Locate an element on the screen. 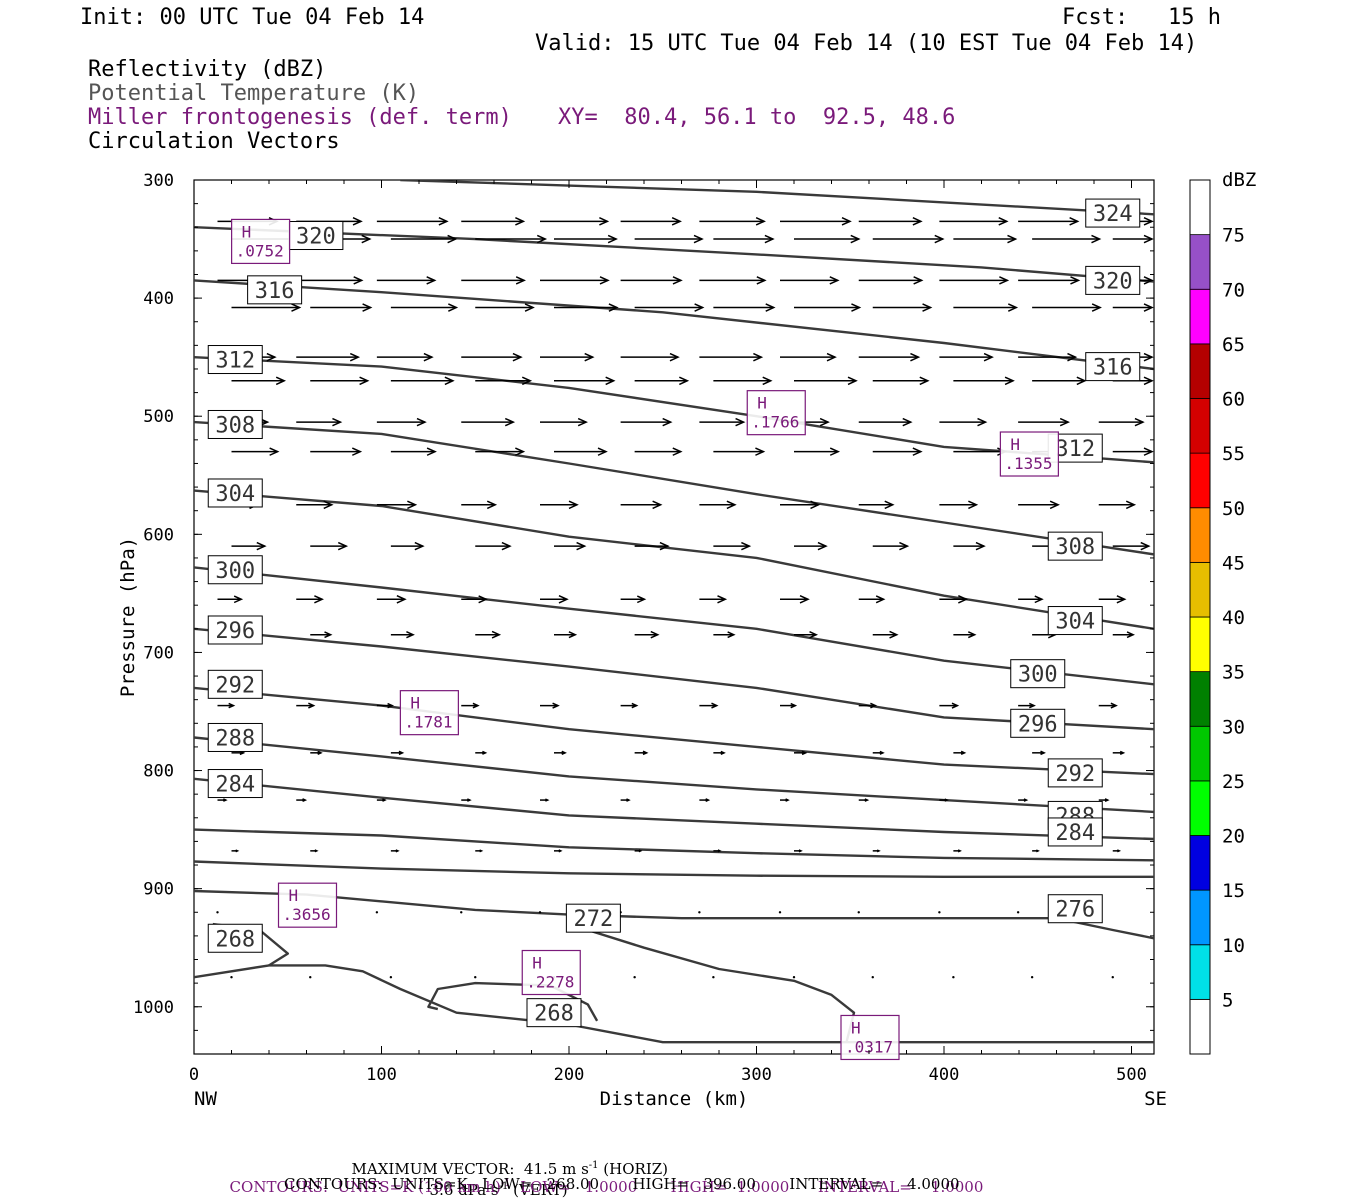 Image resolution: width=1350 pixels, height=1200 pixels. x-tick-label: 100 is located at coordinates (381, 1075).